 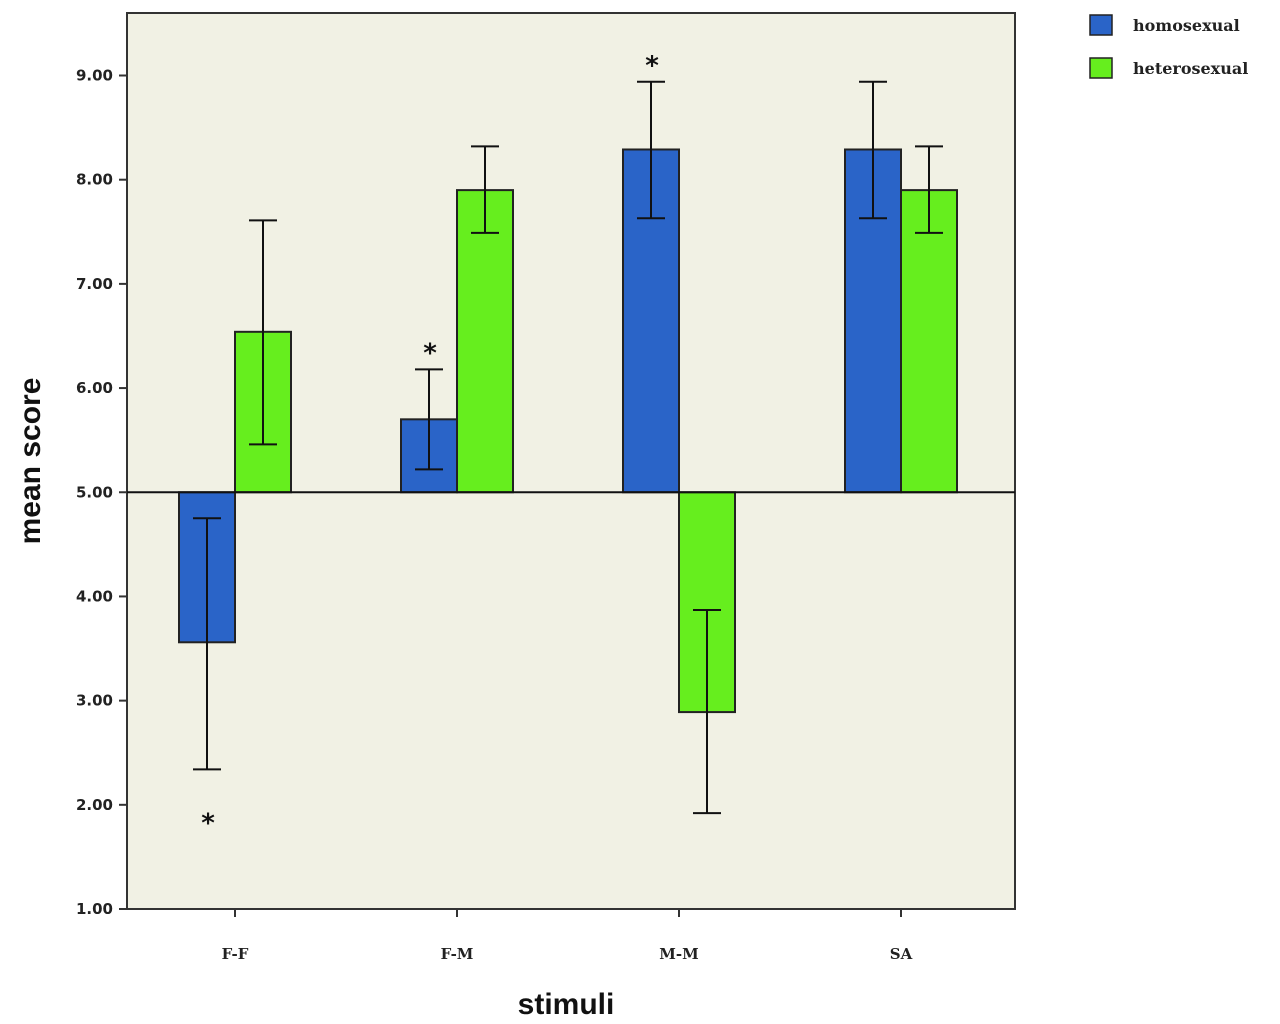 What do you see at coordinates (1101, 25) in the screenshot?
I see `legend-swatch-homosexual` at bounding box center [1101, 25].